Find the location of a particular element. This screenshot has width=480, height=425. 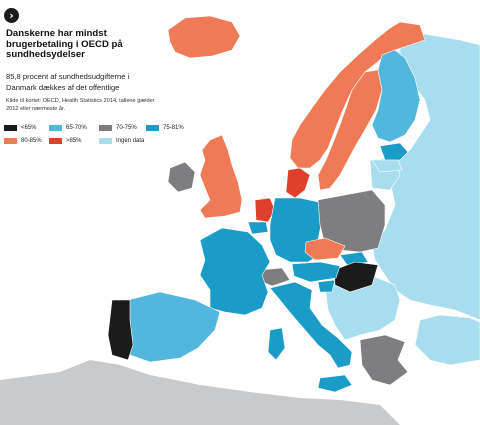

country-czech-republic is located at coordinates (325, 249).